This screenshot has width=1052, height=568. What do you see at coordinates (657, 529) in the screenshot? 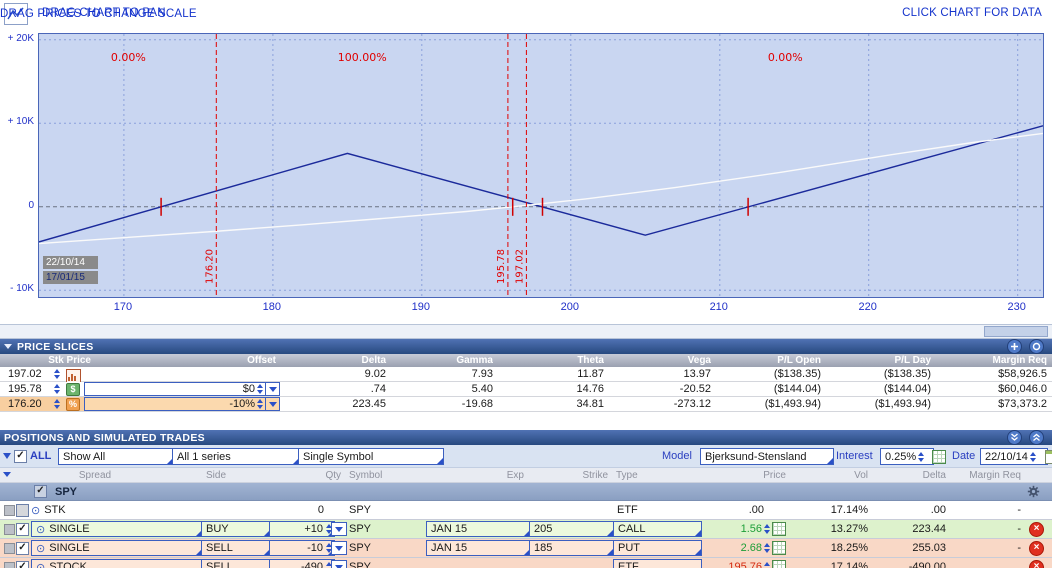
I see `type-dropdown: CALL` at bounding box center [657, 529].